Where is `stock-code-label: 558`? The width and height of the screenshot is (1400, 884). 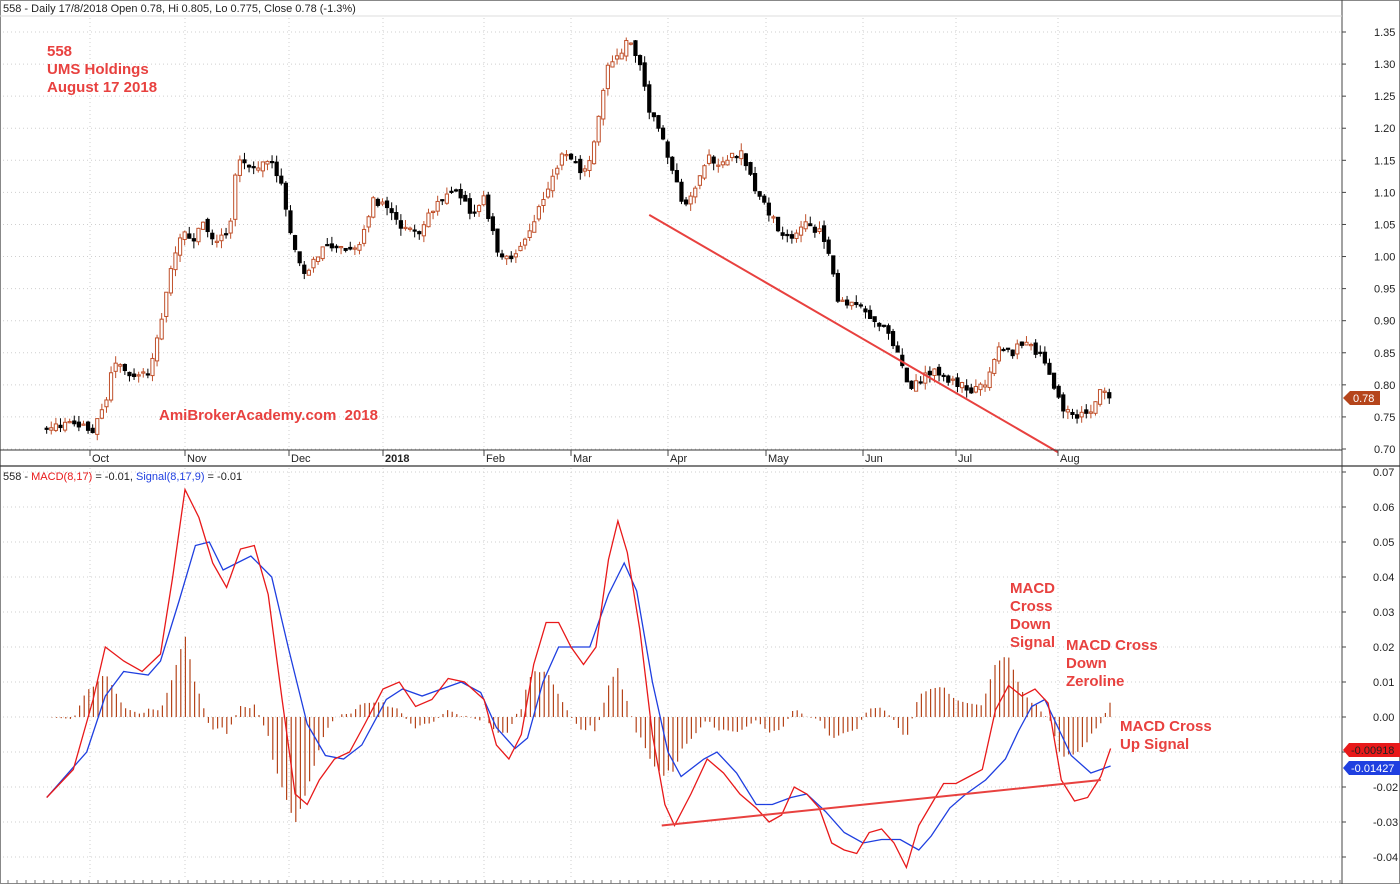
stock-code-label: 558 is located at coordinates (59, 51).